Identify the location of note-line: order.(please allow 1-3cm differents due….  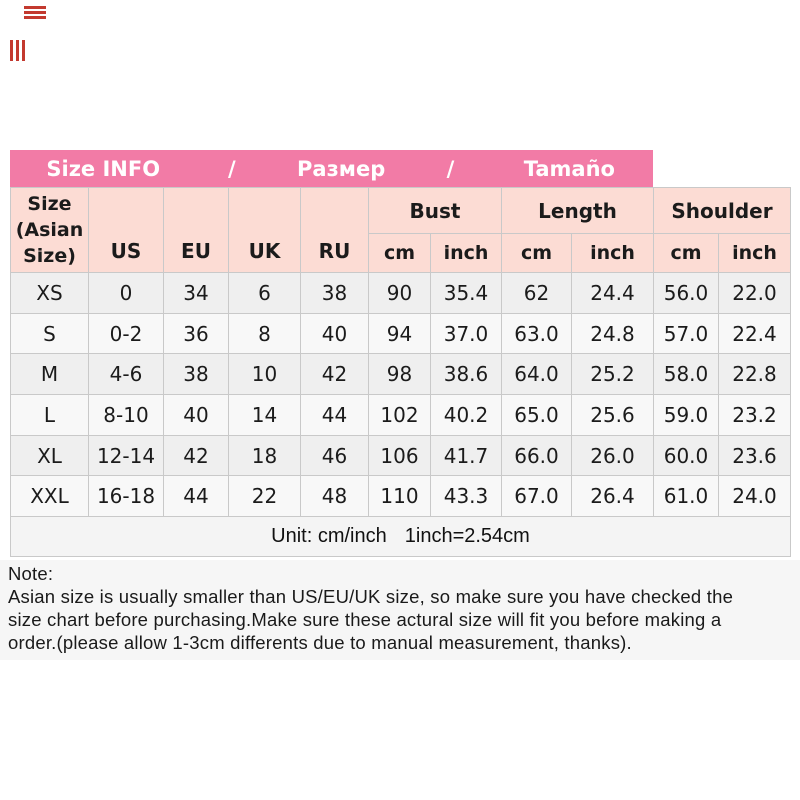
(320, 642).